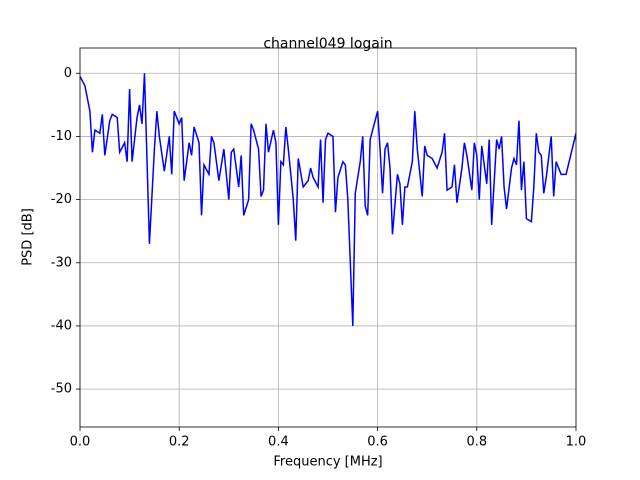  I want to click on y-tick-label: -30, so click(61, 262).